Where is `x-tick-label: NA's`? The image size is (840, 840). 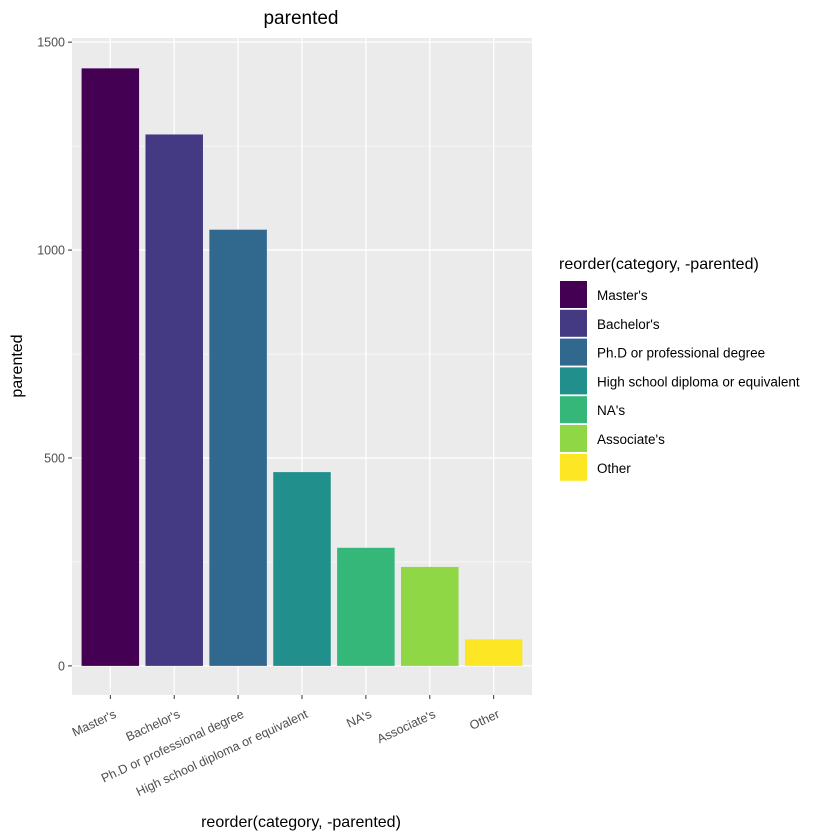
x-tick-label: NA's is located at coordinates (358, 719).